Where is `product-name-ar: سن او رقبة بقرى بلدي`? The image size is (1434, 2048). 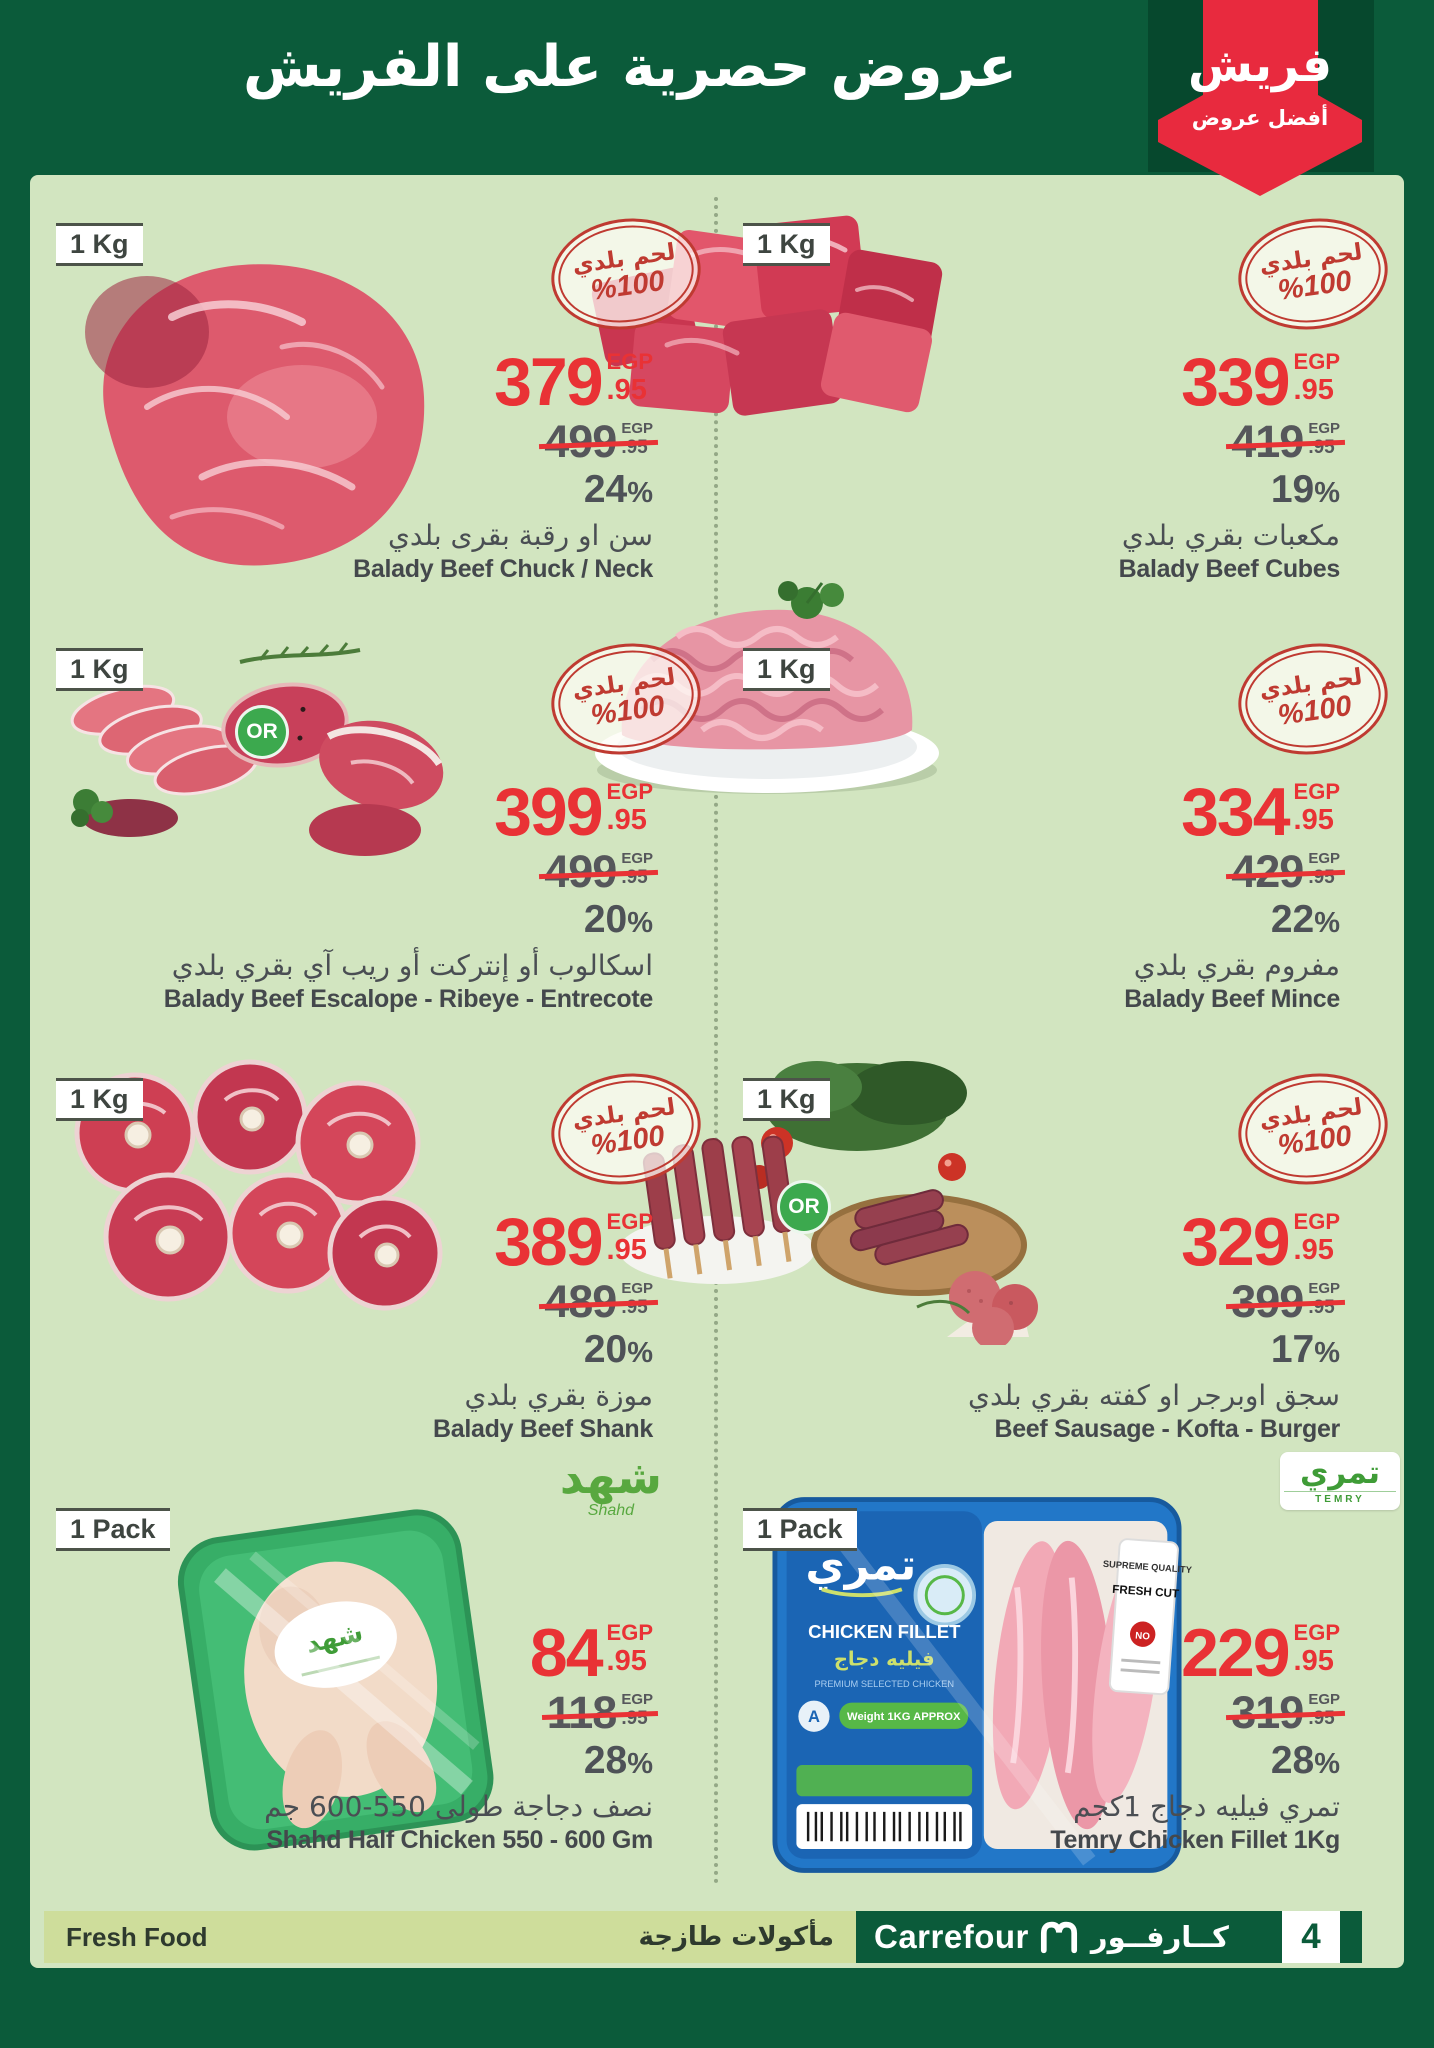 product-name-ar: سن او رقبة بقرى بلدي is located at coordinates (520, 535).